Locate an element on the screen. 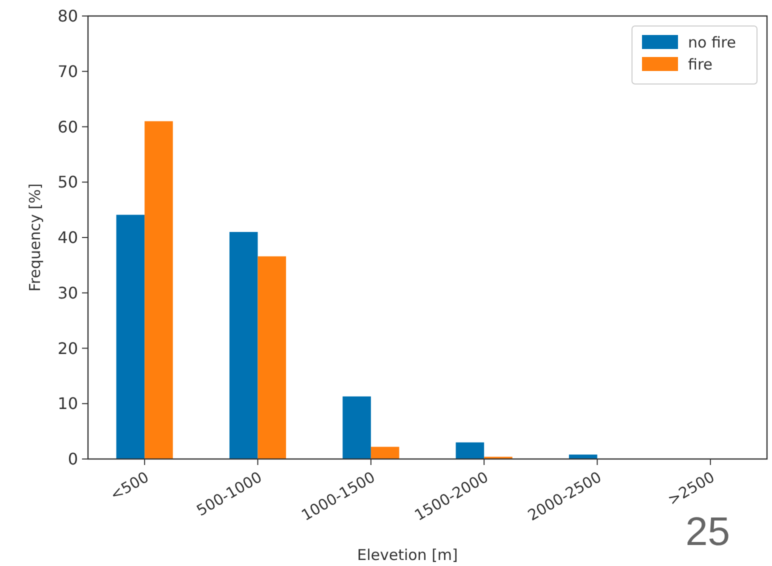 The width and height of the screenshot is (772, 566). y-tick-label: 70 is located at coordinates (68, 71).